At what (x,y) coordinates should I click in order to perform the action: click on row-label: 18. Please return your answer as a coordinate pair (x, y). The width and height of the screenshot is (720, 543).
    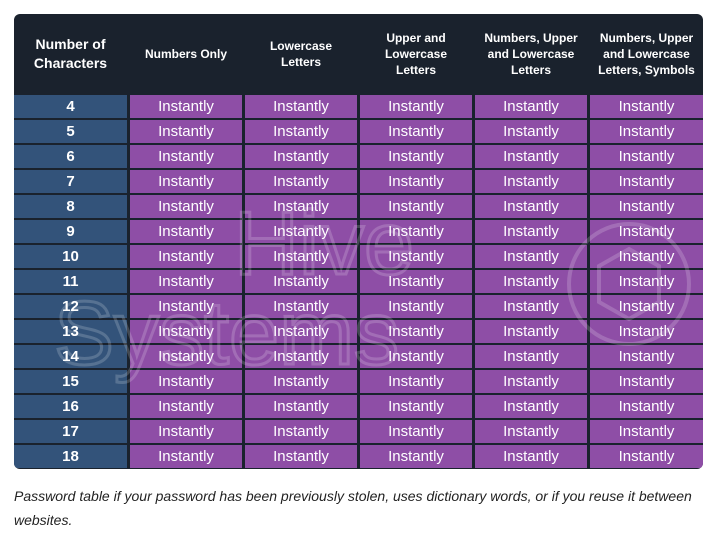
    Looking at the image, I should click on (70, 456).